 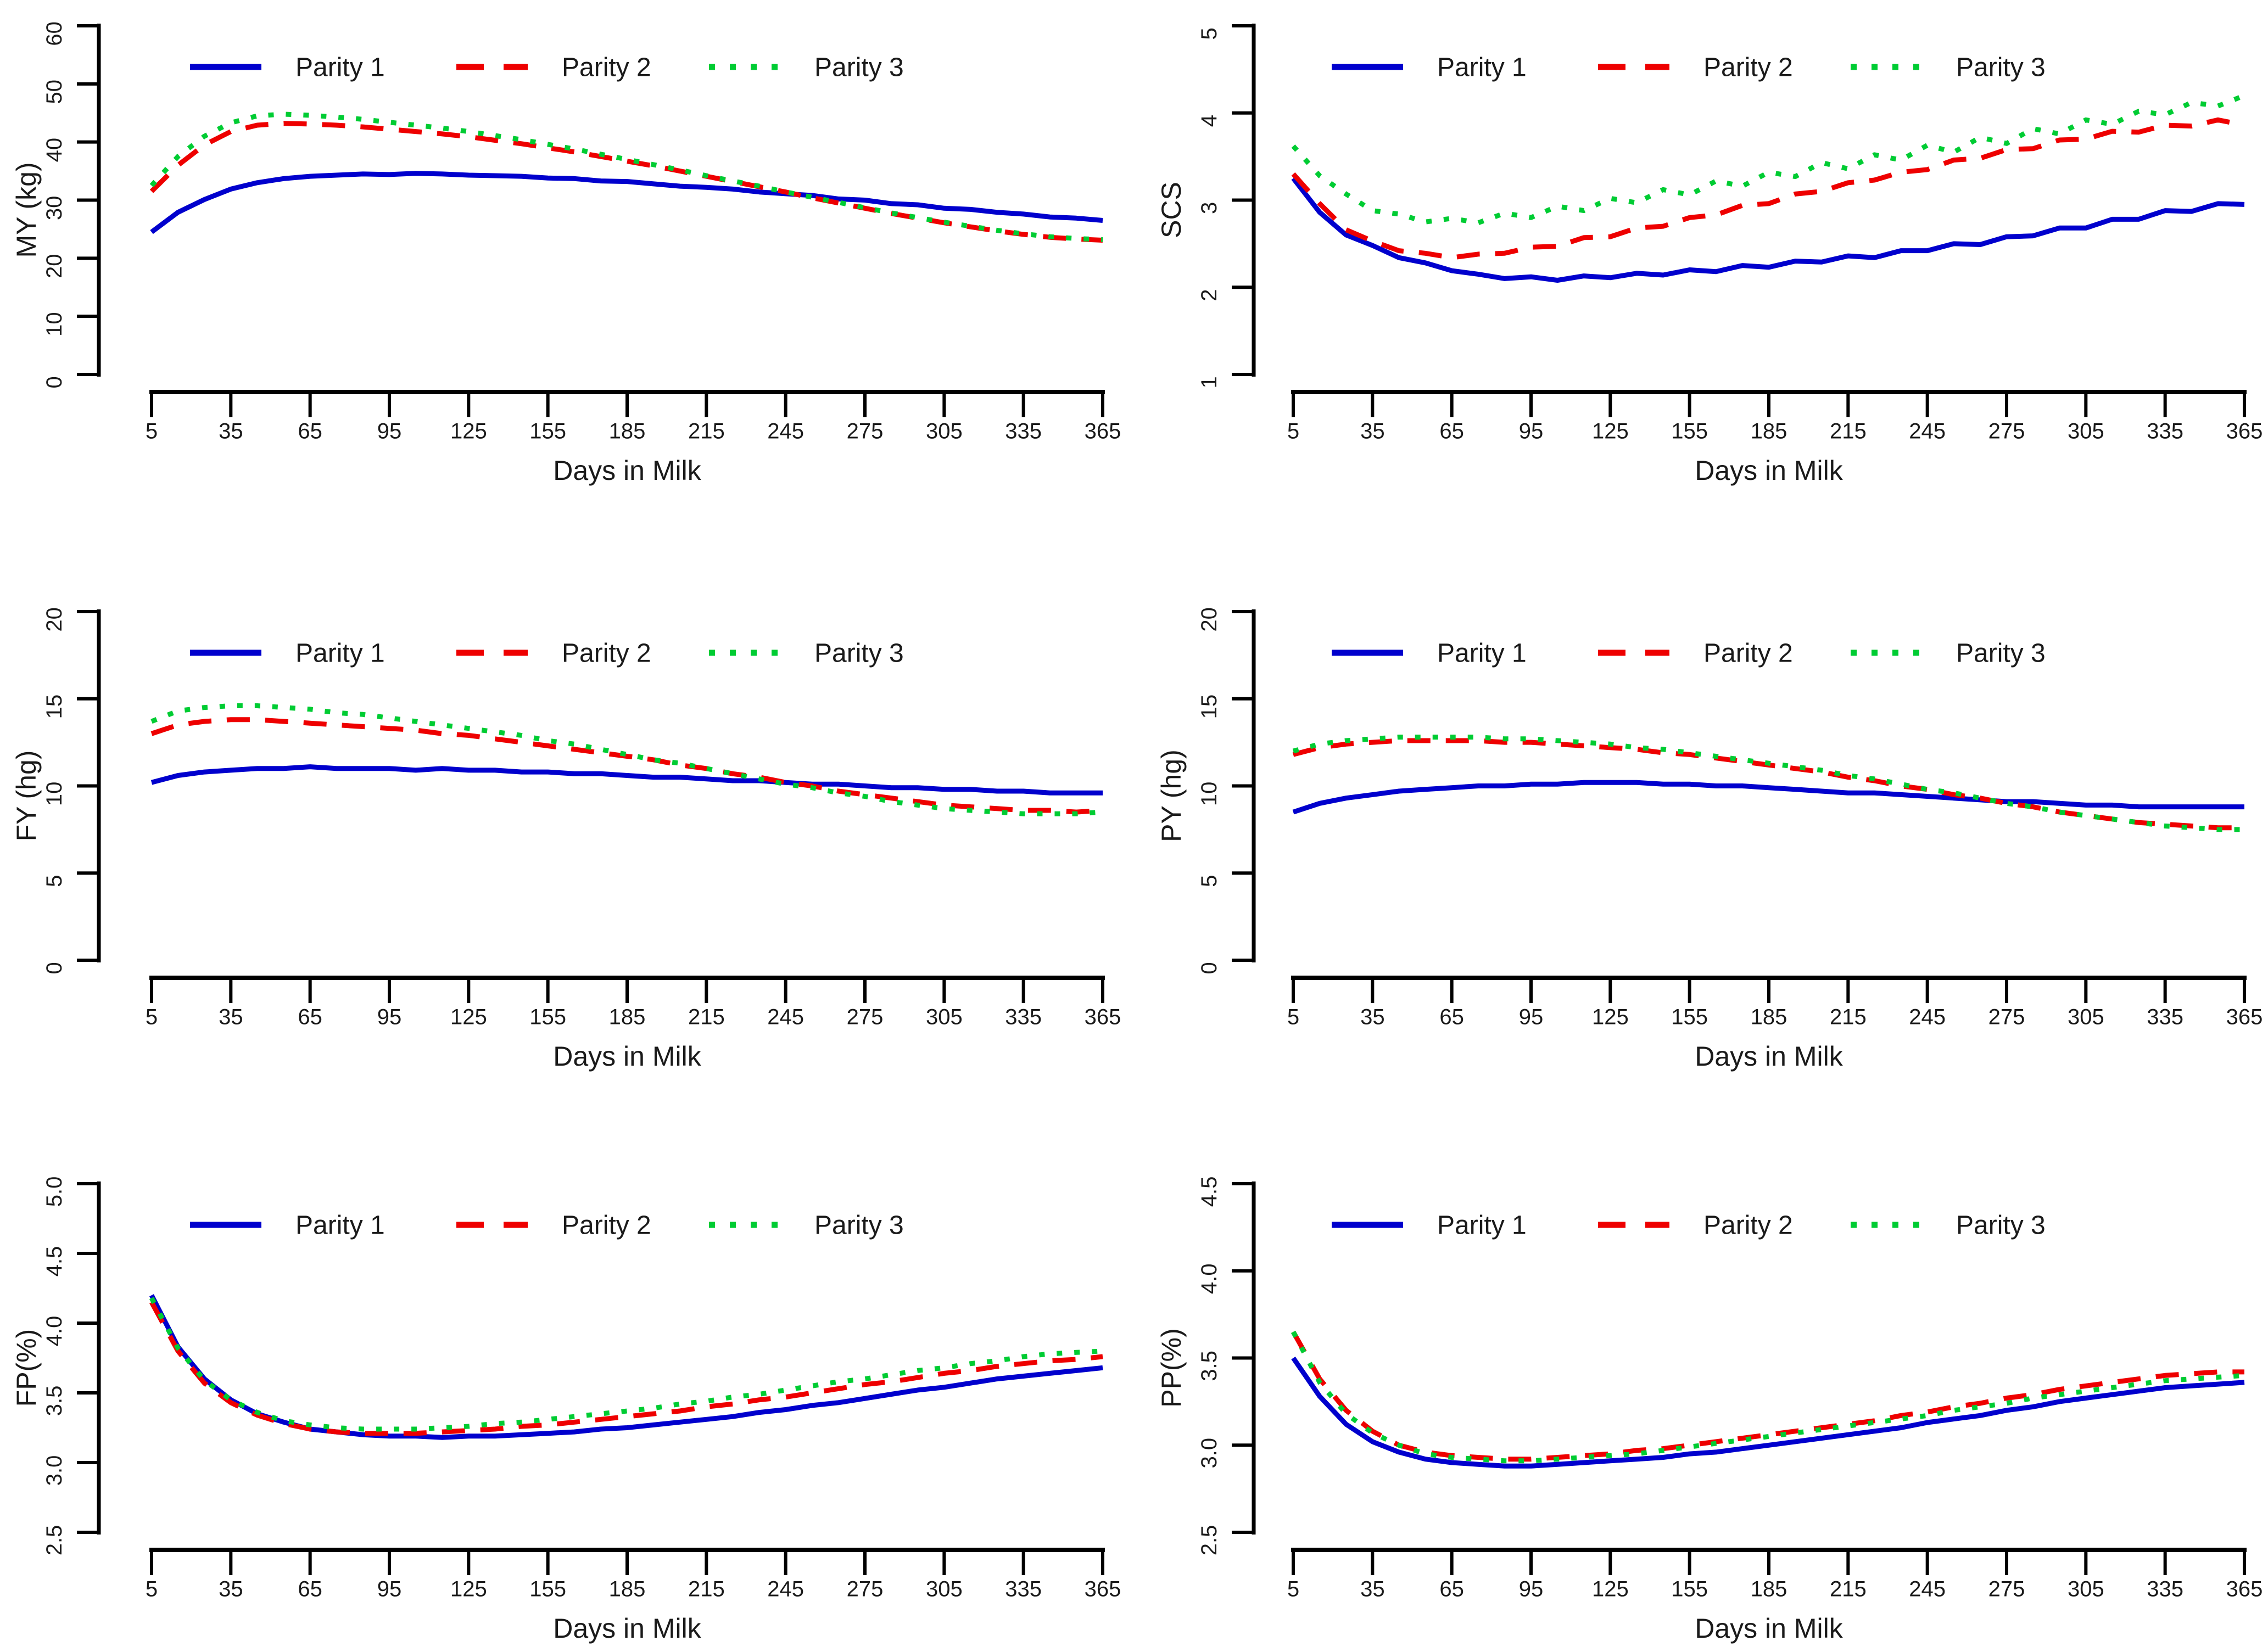 I want to click on panel-PP-legend: Parity 1 Parity 2 Parity 3, so click(x=1689, y=1225).